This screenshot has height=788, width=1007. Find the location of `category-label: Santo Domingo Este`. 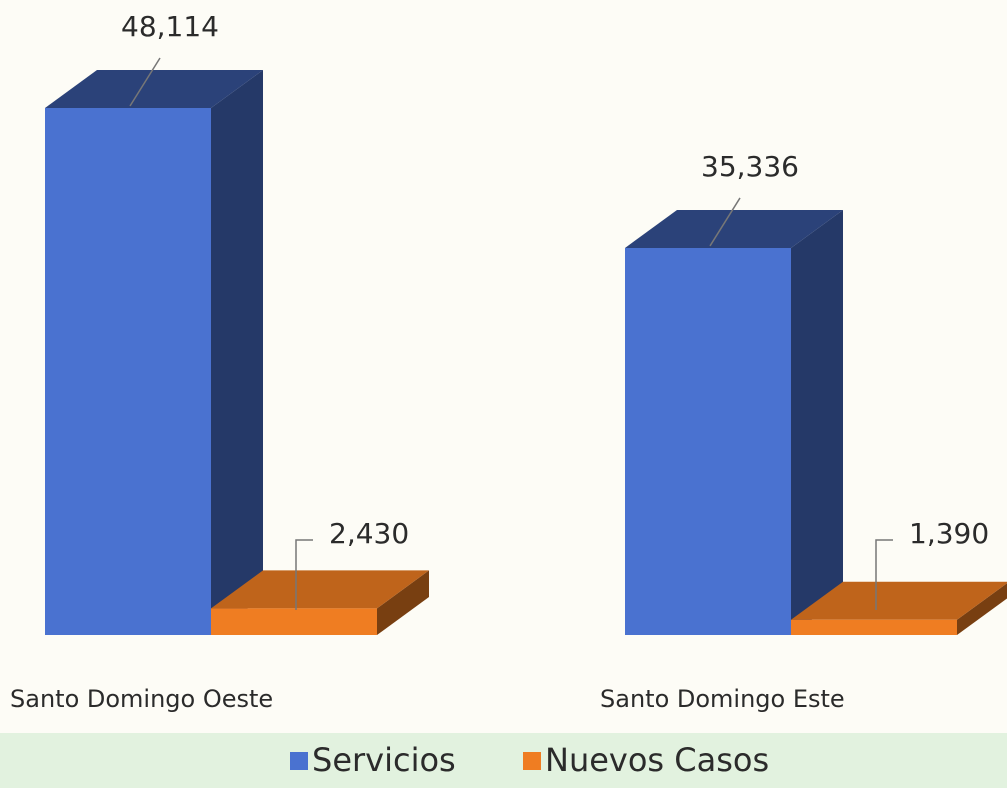

category-label: Santo Domingo Este is located at coordinates (722, 699).